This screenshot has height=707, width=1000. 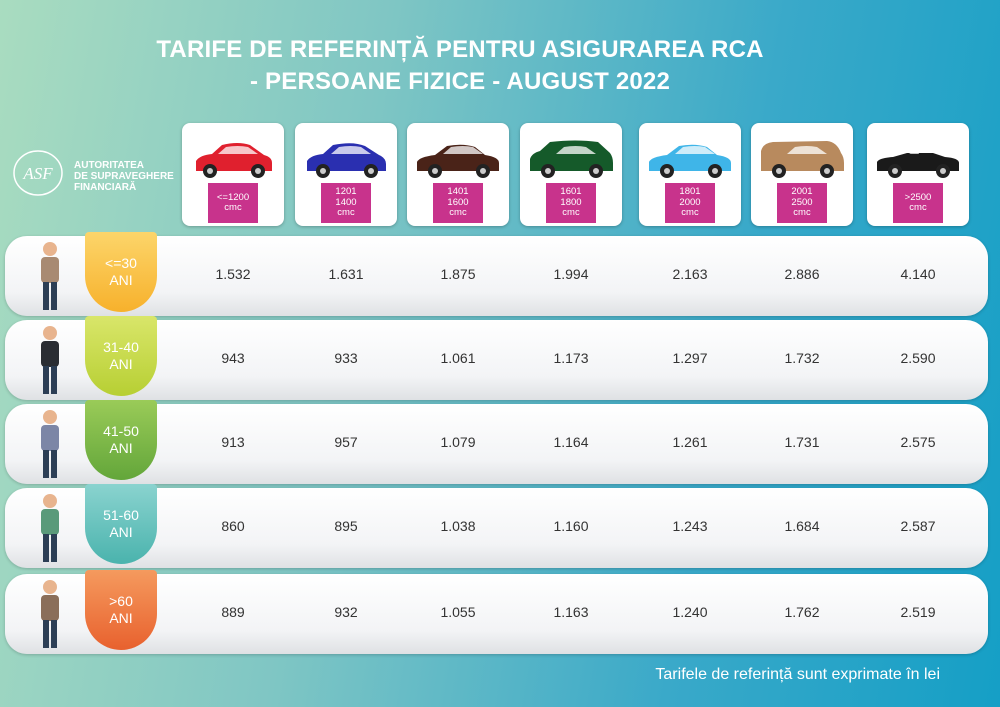 I want to click on engine-size-label: 1401 1600 cmc, so click(x=458, y=203).